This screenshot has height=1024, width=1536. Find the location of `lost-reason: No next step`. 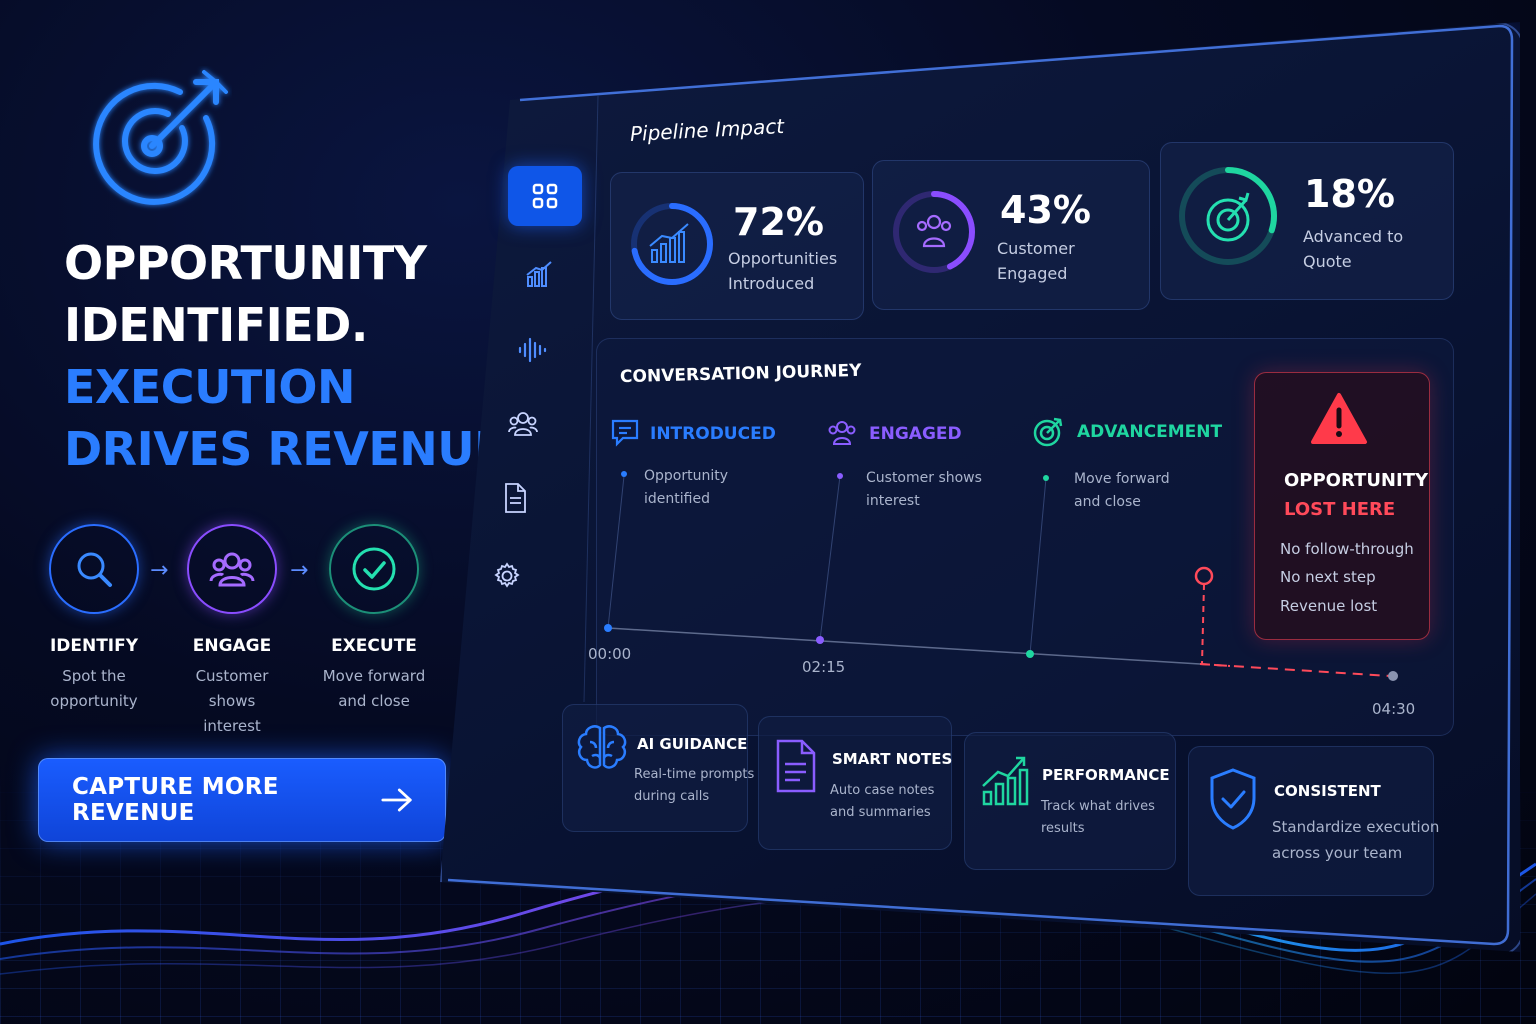

lost-reason: No next step is located at coordinates (1328, 577).